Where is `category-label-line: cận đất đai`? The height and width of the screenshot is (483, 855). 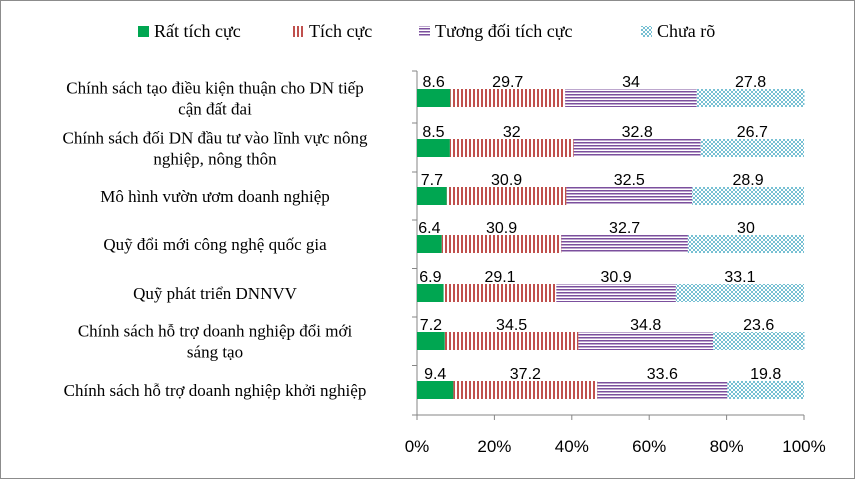 category-label-line: cận đất đai is located at coordinates (215, 109).